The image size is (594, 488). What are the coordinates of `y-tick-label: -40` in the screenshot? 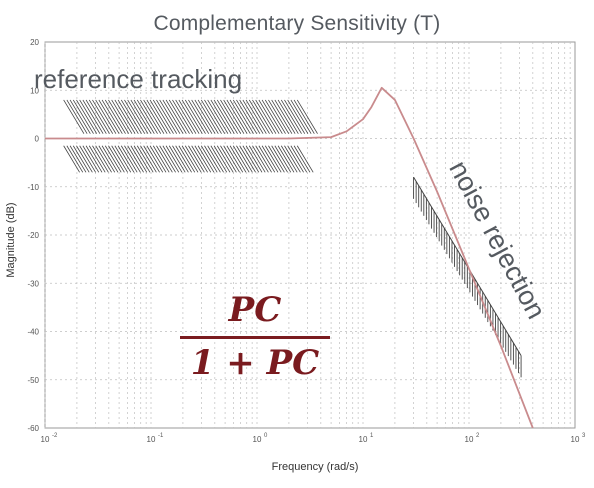 It's located at (33, 332).